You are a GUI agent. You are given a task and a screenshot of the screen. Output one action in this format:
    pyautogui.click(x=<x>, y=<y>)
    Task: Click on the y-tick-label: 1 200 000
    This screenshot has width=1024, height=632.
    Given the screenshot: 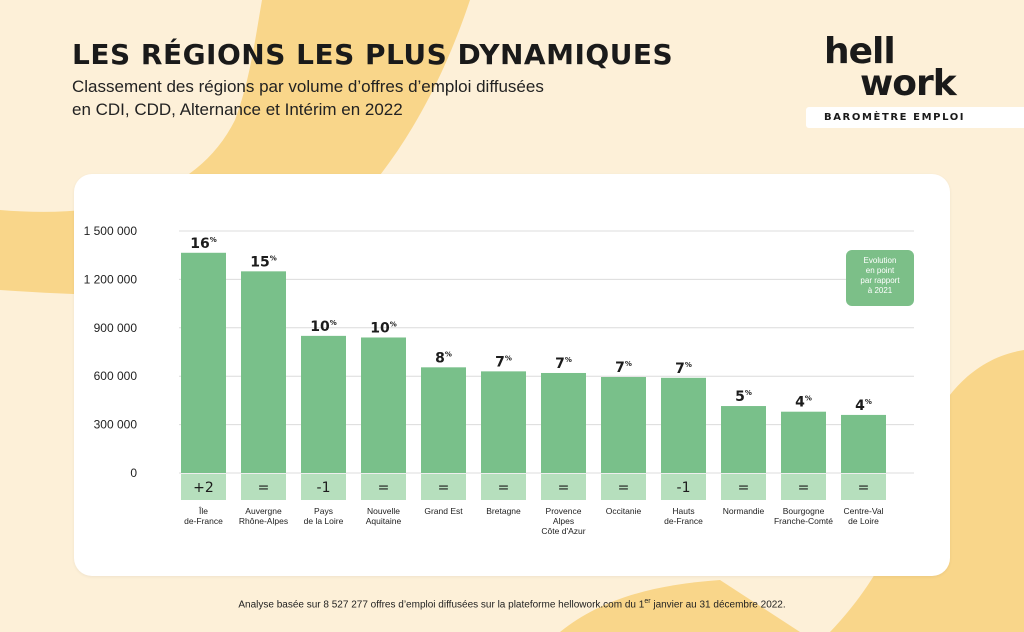 What is the action you would take?
    pyautogui.click(x=111, y=279)
    